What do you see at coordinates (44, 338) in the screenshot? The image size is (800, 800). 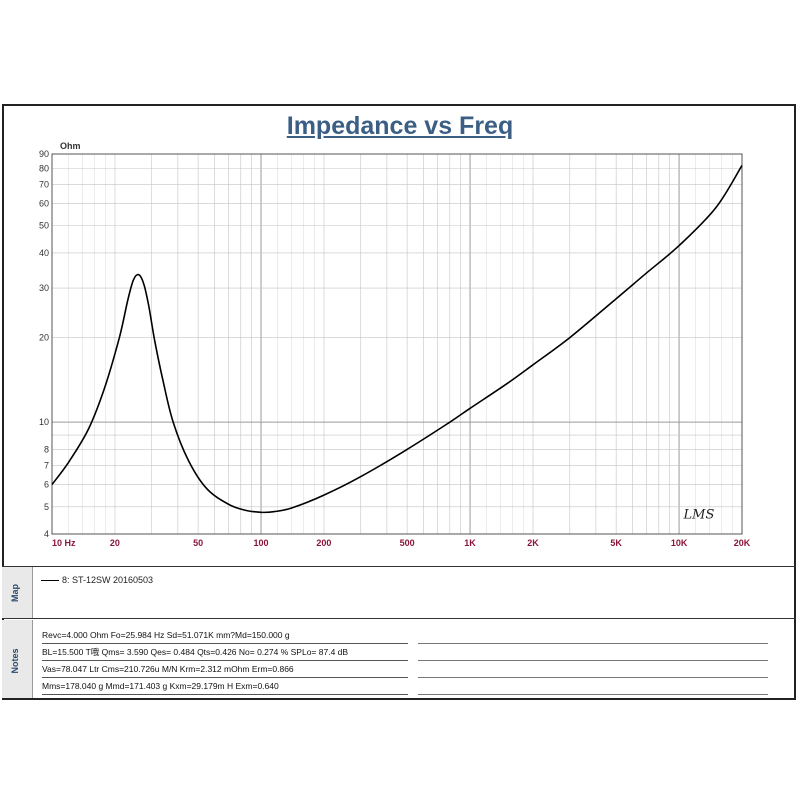 I see `y-tick-label: 20` at bounding box center [44, 338].